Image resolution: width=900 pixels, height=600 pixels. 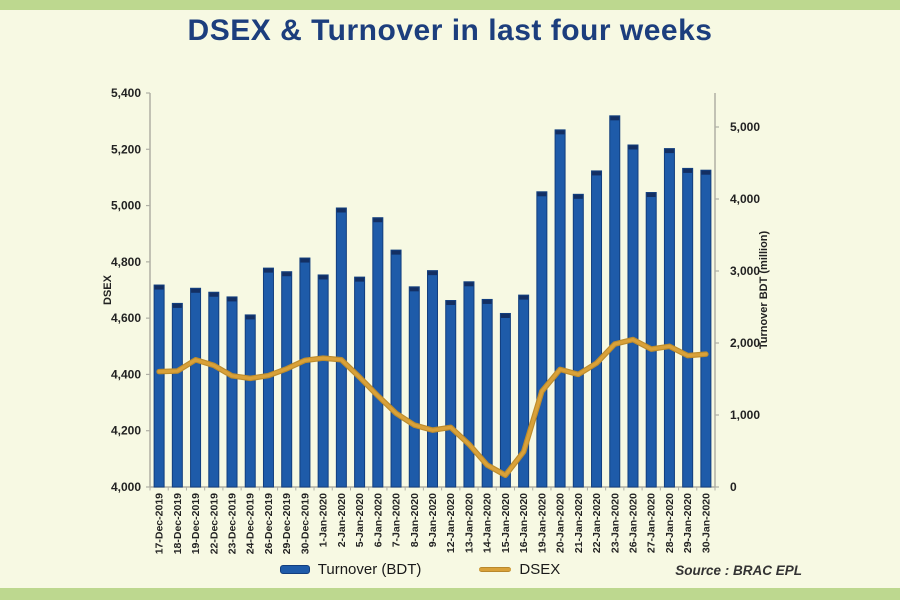 What do you see at coordinates (738, 570) in the screenshot?
I see `source-credit: Source : BRAC EPL` at bounding box center [738, 570].